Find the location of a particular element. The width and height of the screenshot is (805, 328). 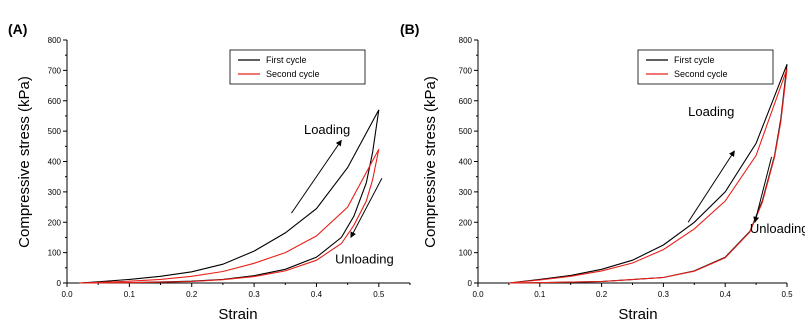

panel-label: (A) is located at coordinates (17, 29).